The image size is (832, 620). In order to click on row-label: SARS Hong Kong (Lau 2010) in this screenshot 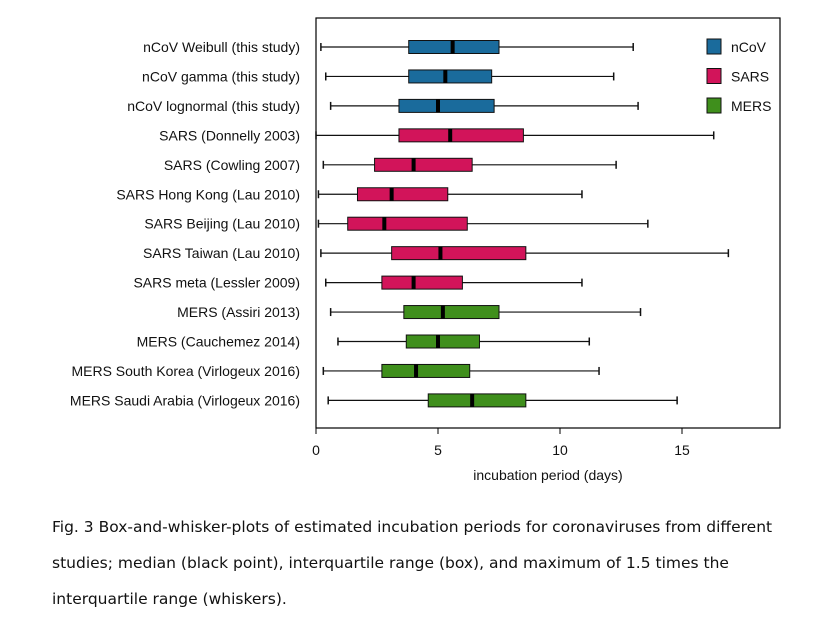, I will do `click(208, 194)`.